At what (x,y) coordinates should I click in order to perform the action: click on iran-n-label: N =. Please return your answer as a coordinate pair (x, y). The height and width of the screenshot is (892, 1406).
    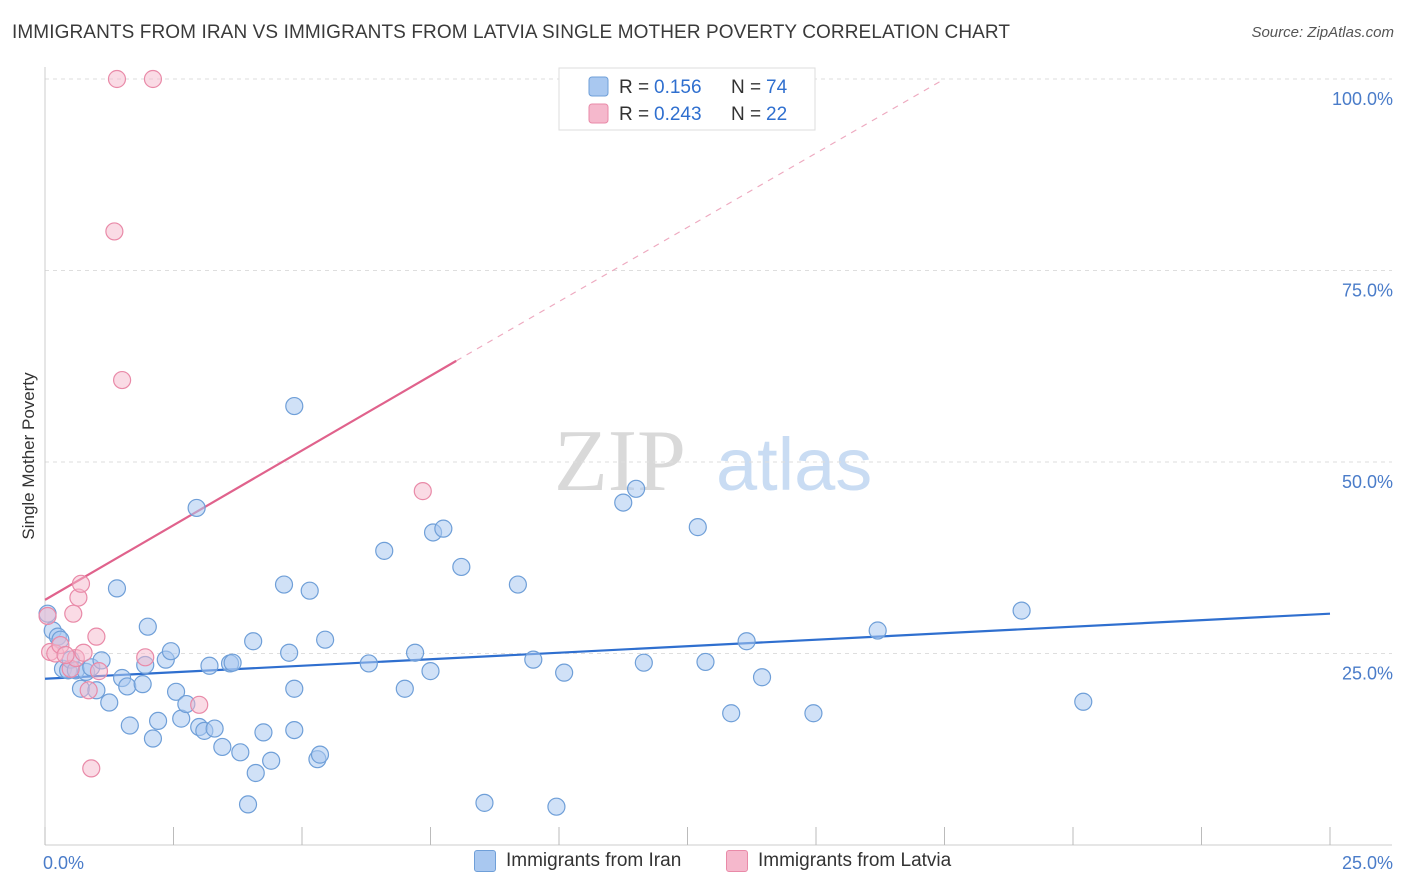
    Looking at the image, I should click on (746, 87).